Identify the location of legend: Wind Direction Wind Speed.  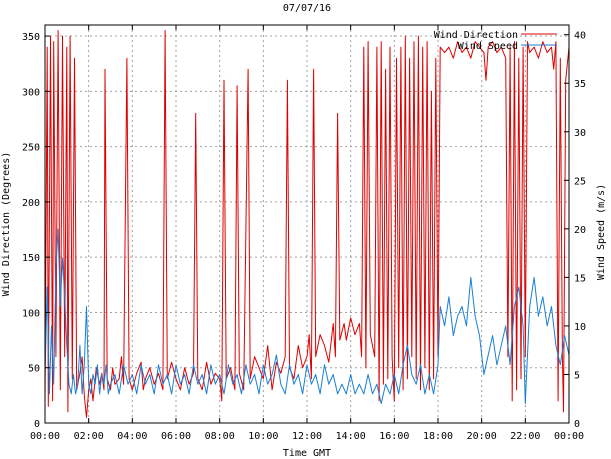
(495, 41).